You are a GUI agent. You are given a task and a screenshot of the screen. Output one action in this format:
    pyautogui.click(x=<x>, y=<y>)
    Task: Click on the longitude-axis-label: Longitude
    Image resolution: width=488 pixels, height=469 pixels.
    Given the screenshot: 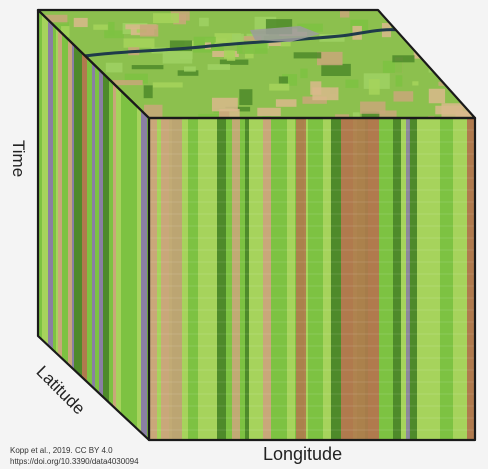 What is the action you would take?
    pyautogui.click(x=303, y=454)
    